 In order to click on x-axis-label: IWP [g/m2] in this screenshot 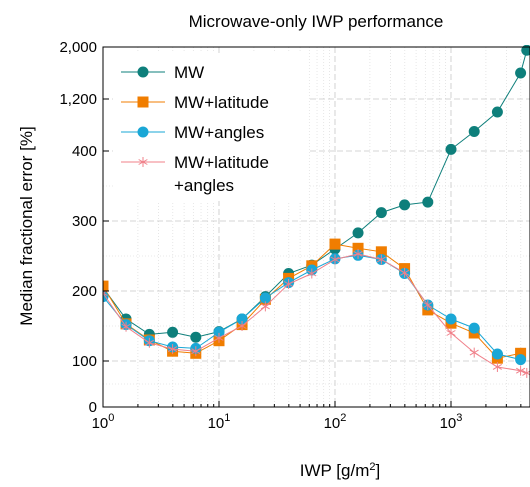, I will do `click(340, 470)`.